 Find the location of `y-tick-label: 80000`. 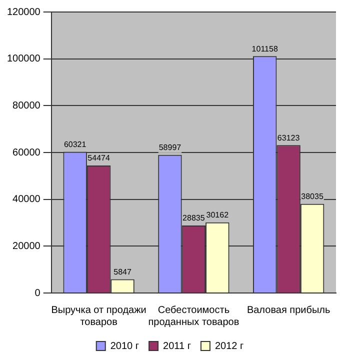

y-tick-label: 80000 is located at coordinates (26, 106).